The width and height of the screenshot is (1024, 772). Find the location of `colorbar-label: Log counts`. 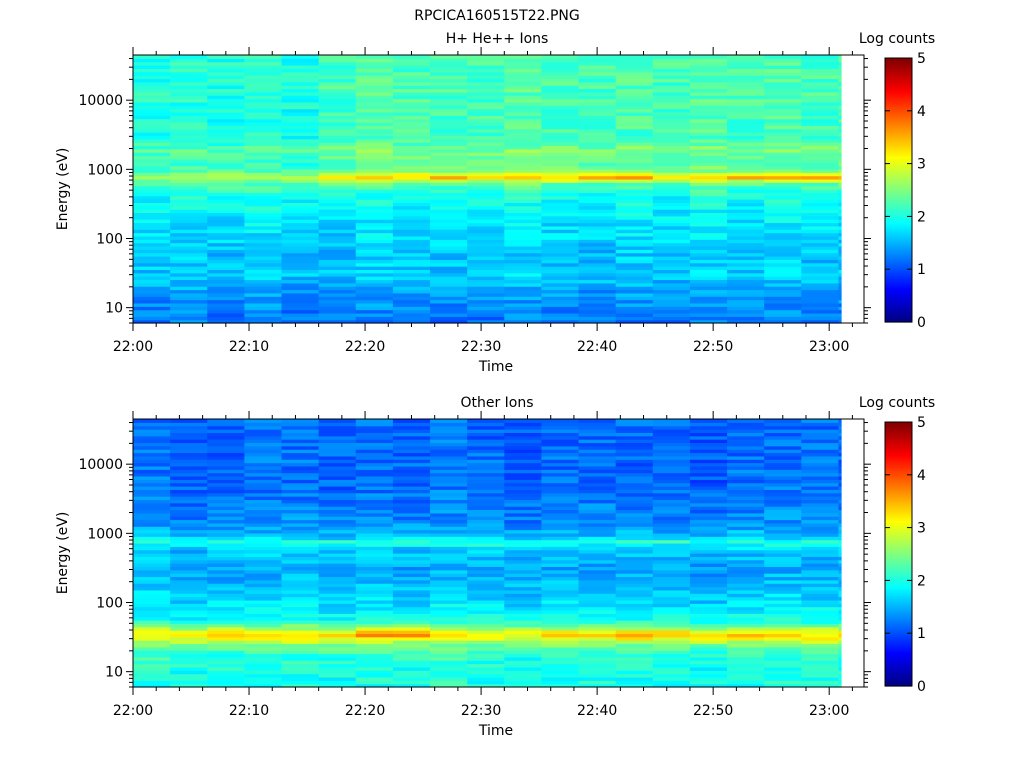

colorbar-label: Log counts is located at coordinates (897, 403).